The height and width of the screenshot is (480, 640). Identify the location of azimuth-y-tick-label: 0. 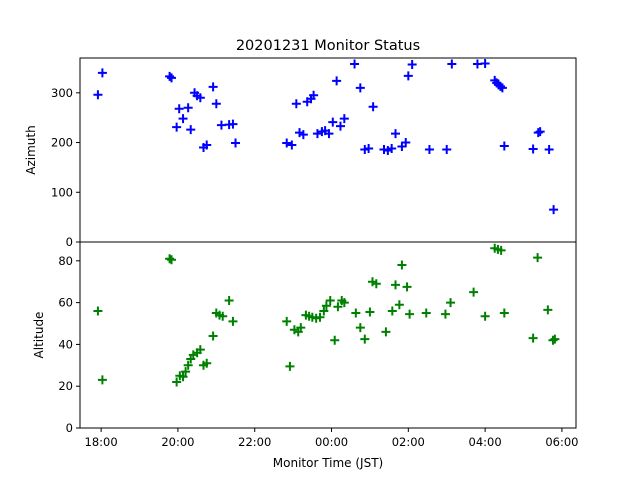
(69, 242).